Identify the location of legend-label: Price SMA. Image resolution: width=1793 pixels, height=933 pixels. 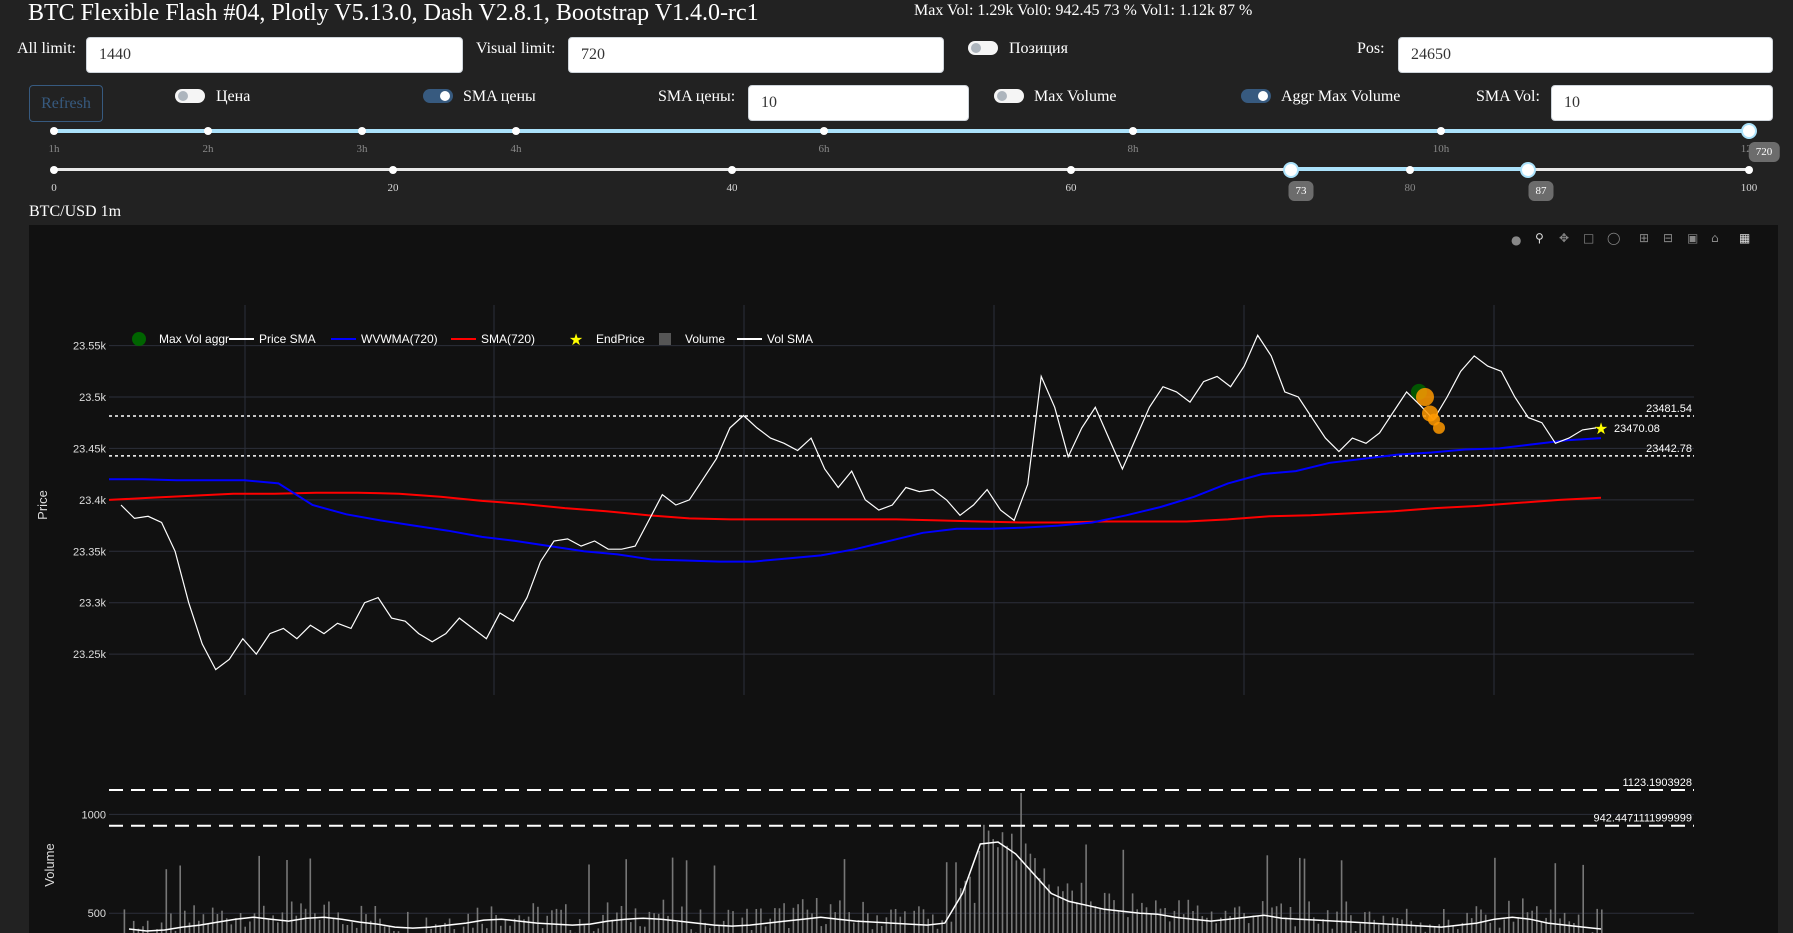
(287, 339).